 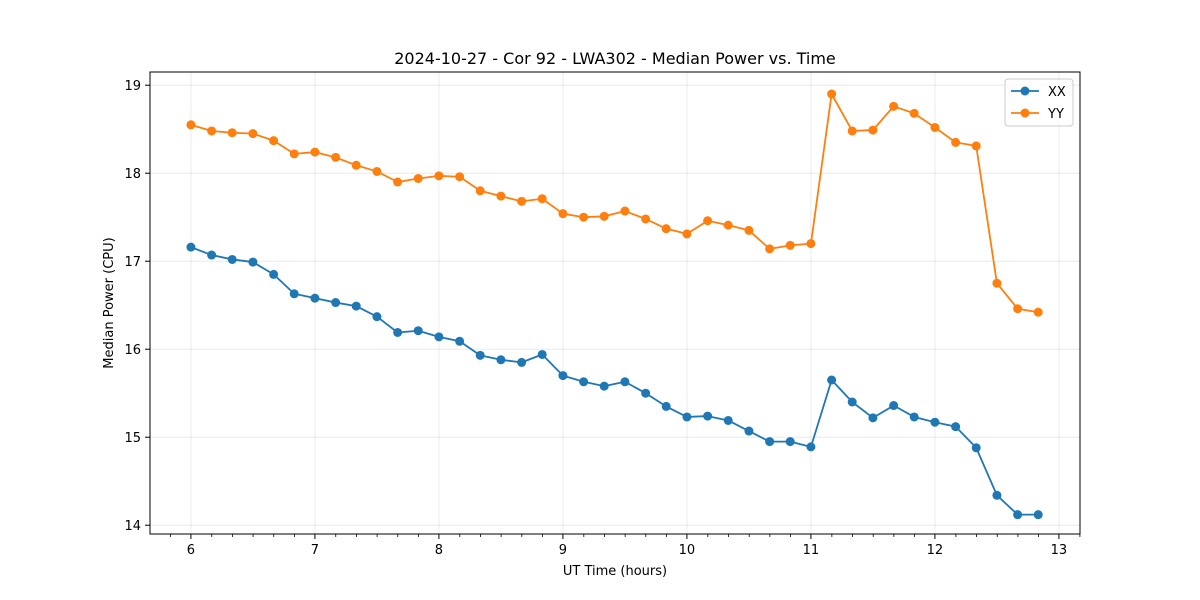 I want to click on x-tick-label: 8, so click(x=439, y=550).